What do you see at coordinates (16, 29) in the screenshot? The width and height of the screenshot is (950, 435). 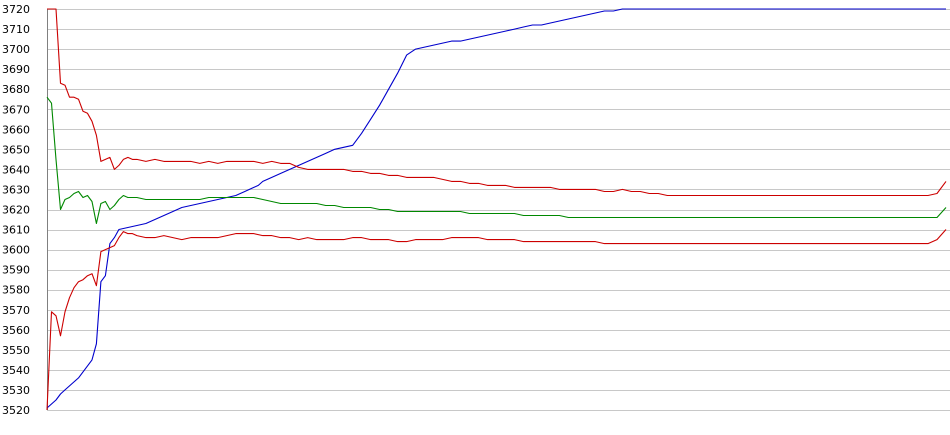 I see `y-tick-label: 3710` at bounding box center [16, 29].